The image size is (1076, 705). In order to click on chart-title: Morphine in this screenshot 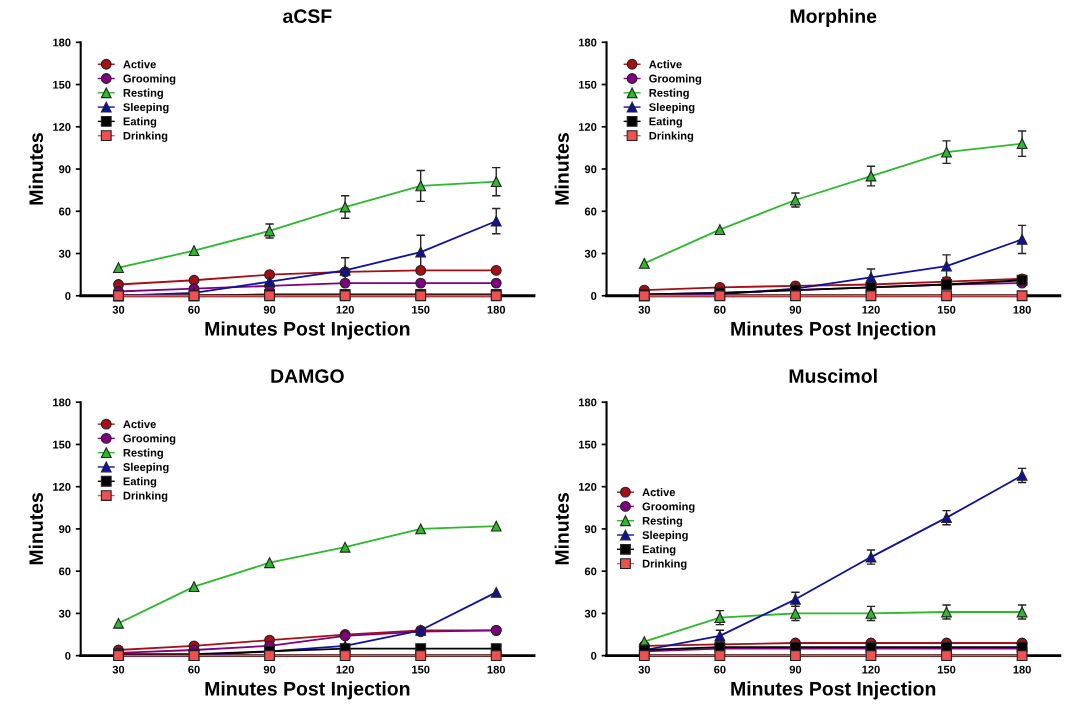, I will do `click(833, 17)`.